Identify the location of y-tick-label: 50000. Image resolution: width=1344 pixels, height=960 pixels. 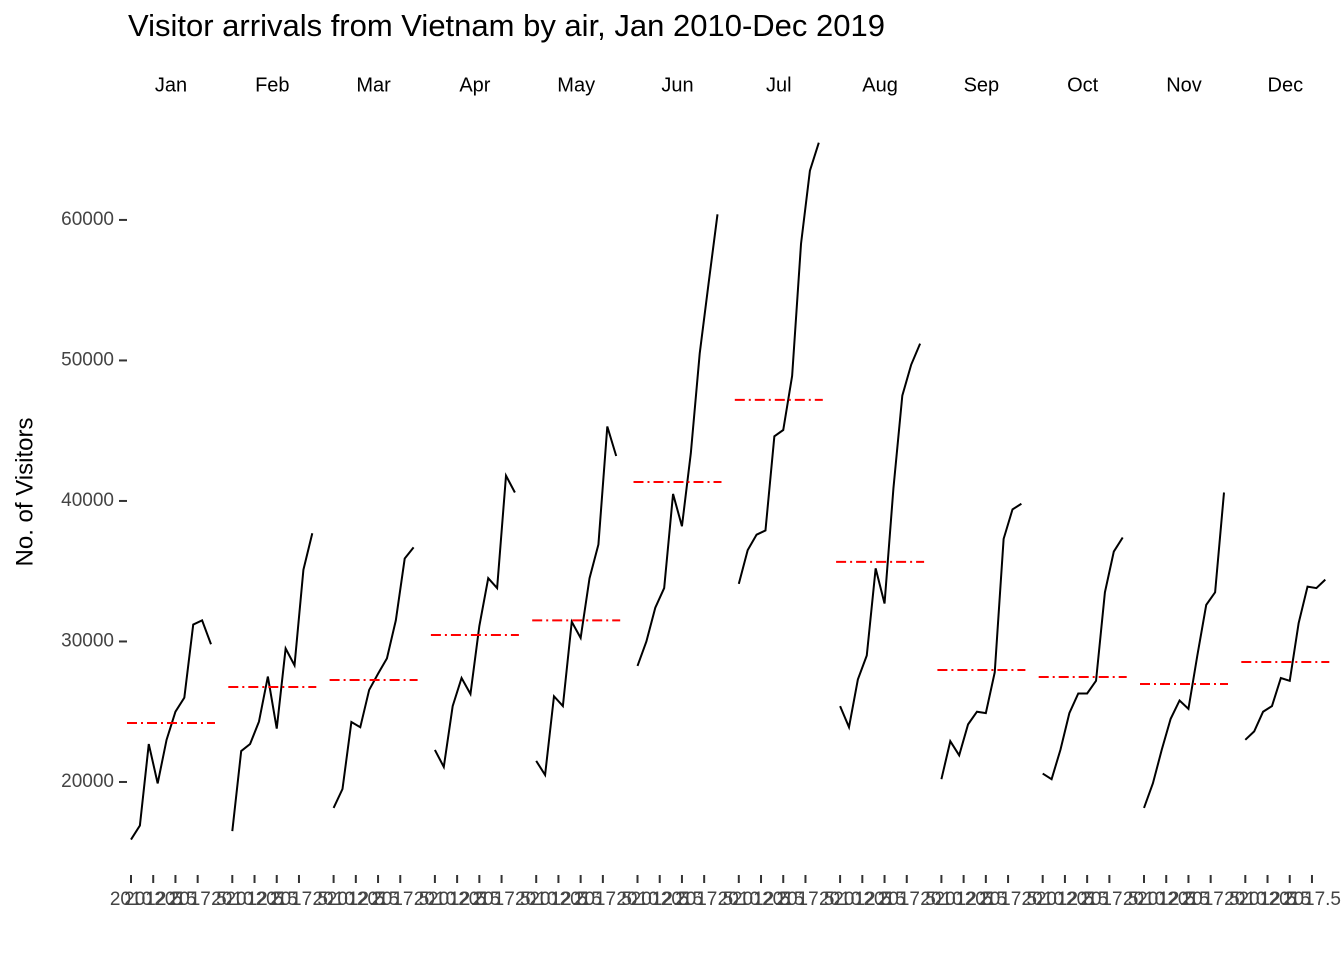
(87, 359).